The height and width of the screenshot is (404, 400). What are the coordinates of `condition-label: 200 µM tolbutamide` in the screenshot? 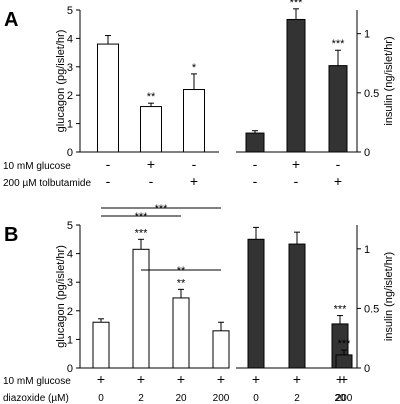 It's located at (47, 183).